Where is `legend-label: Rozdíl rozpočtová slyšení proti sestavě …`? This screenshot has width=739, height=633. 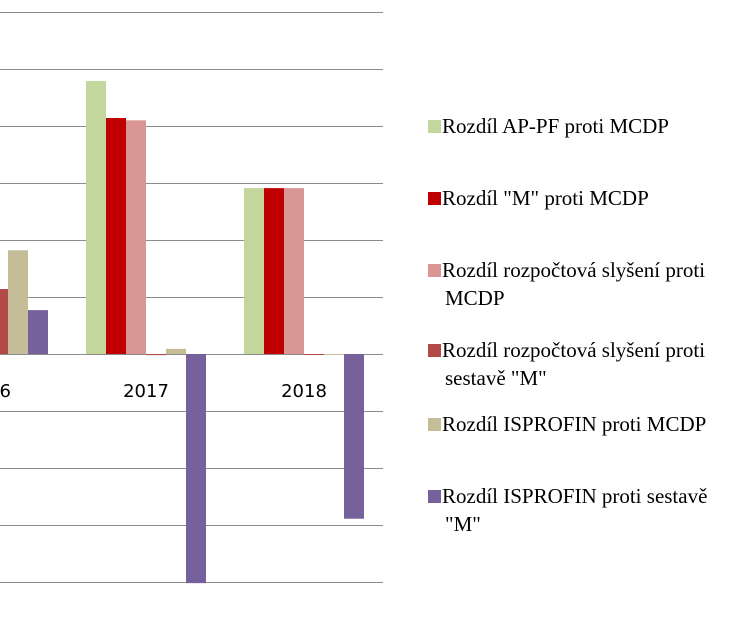 legend-label: Rozdíl rozpočtová slyšení proti sestavě … is located at coordinates (574, 364).